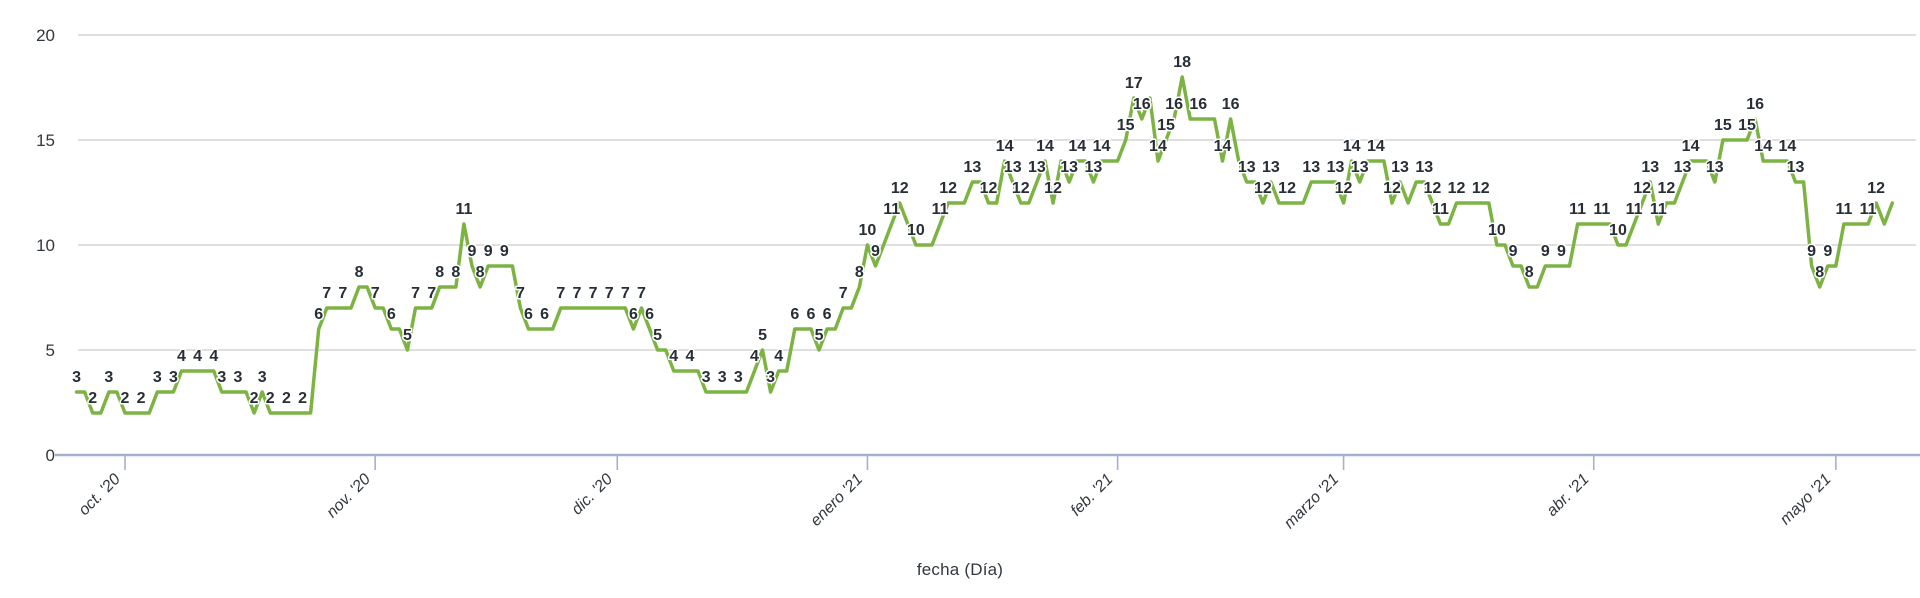 The width and height of the screenshot is (1920, 598). What do you see at coordinates (100, 495) in the screenshot?
I see `x-axis-month-label: oct. '20` at bounding box center [100, 495].